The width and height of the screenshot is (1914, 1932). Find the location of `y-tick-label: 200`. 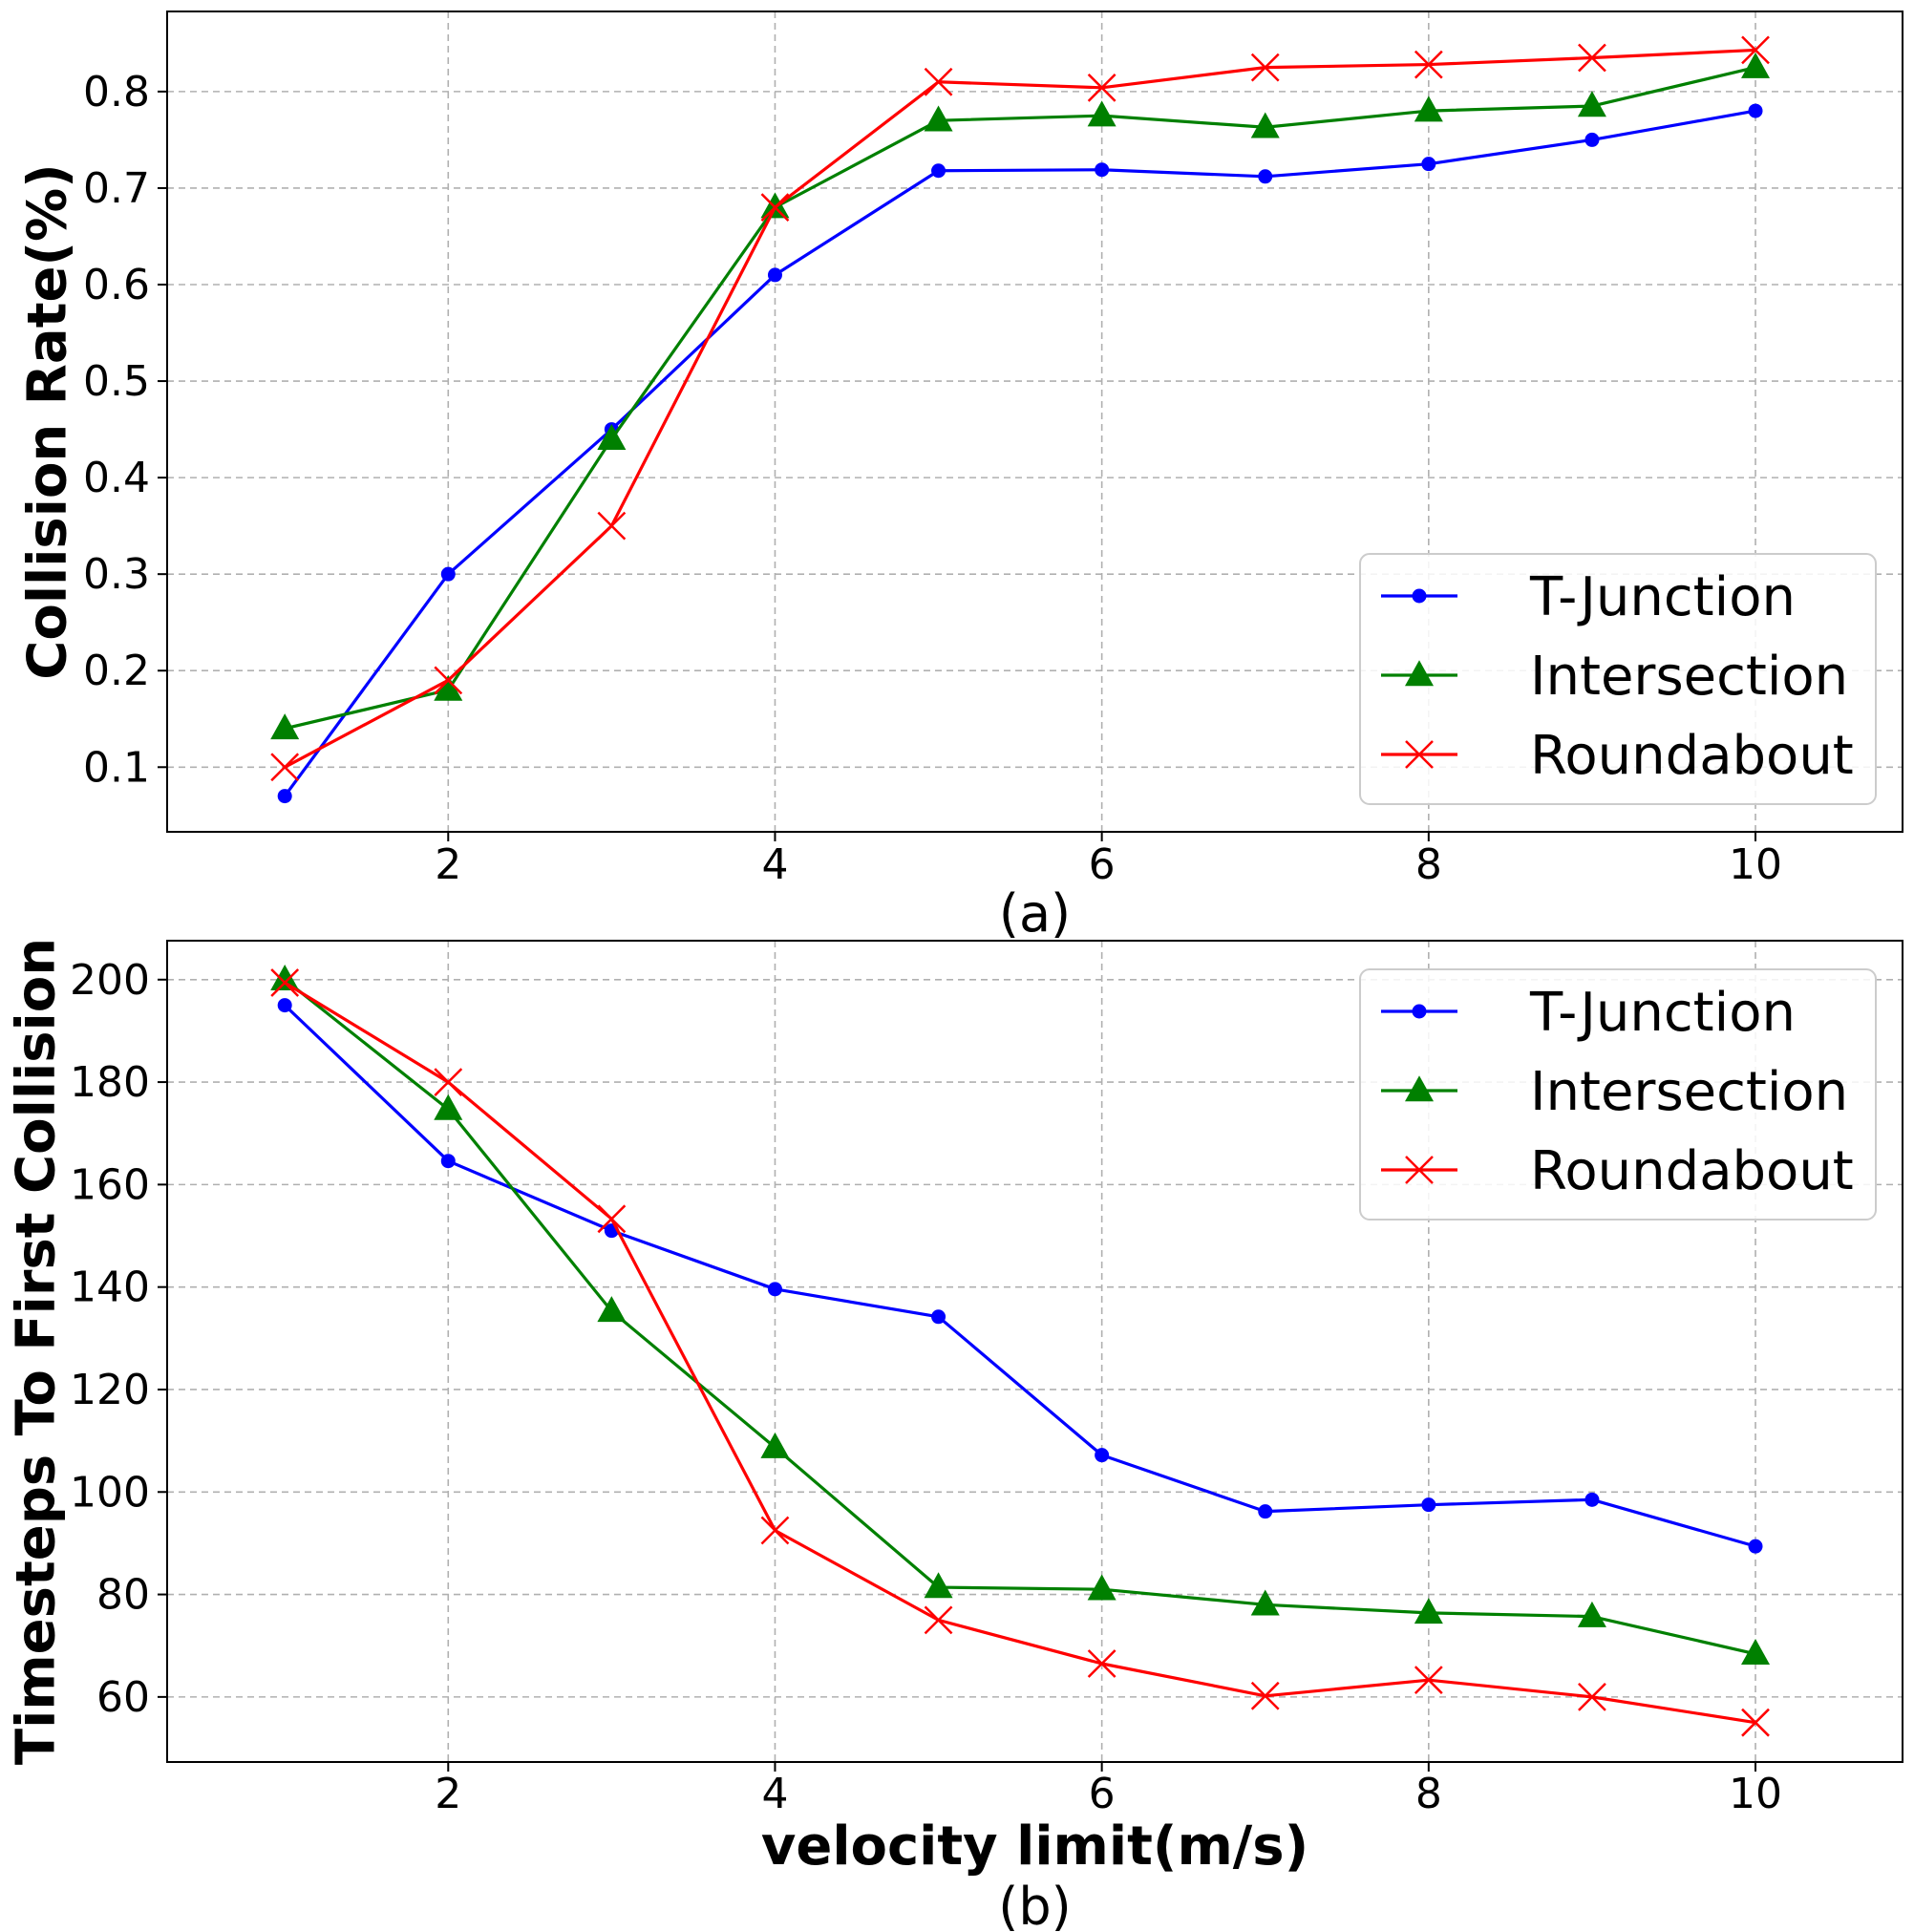

y-tick-label: 200 is located at coordinates (110, 980).